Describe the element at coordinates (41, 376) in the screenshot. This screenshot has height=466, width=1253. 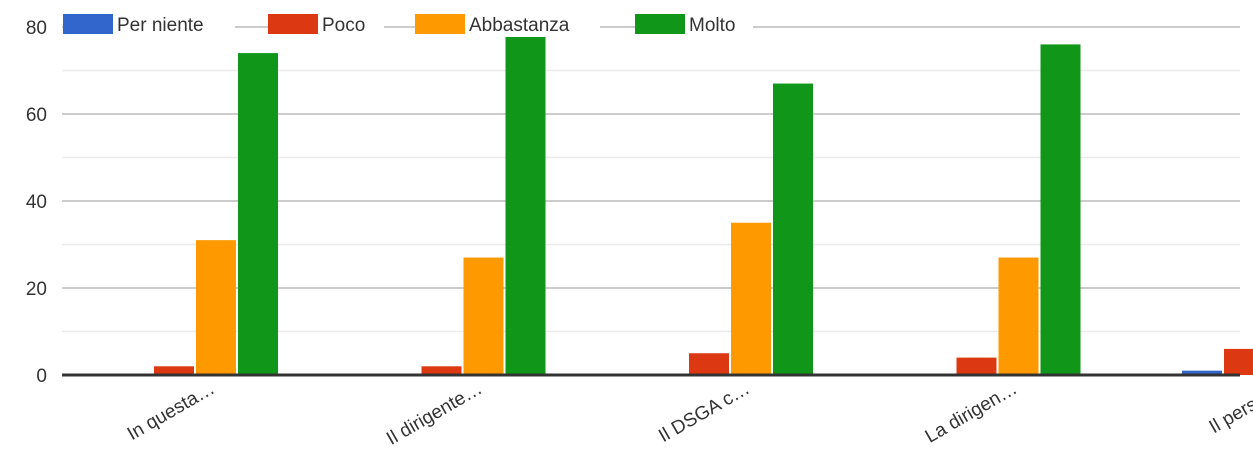
I see `y-tick-label: 0` at that location.